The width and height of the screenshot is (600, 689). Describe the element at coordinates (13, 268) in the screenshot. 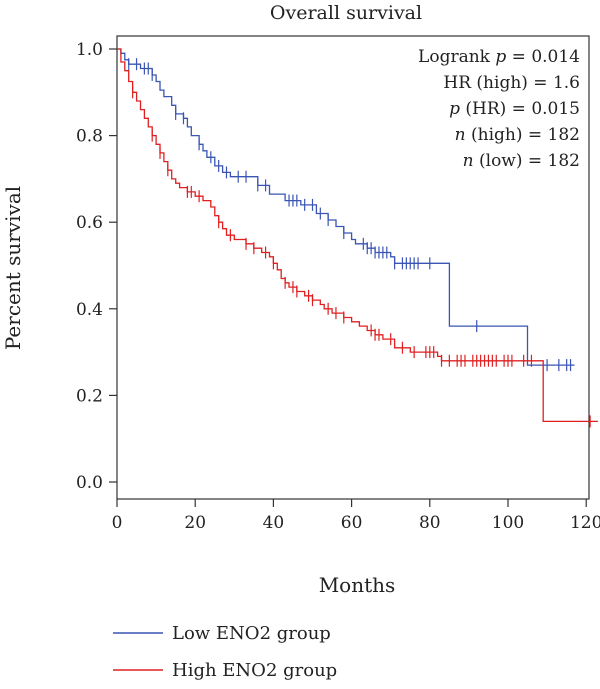

I see `y-axis-label: Percent survival` at that location.